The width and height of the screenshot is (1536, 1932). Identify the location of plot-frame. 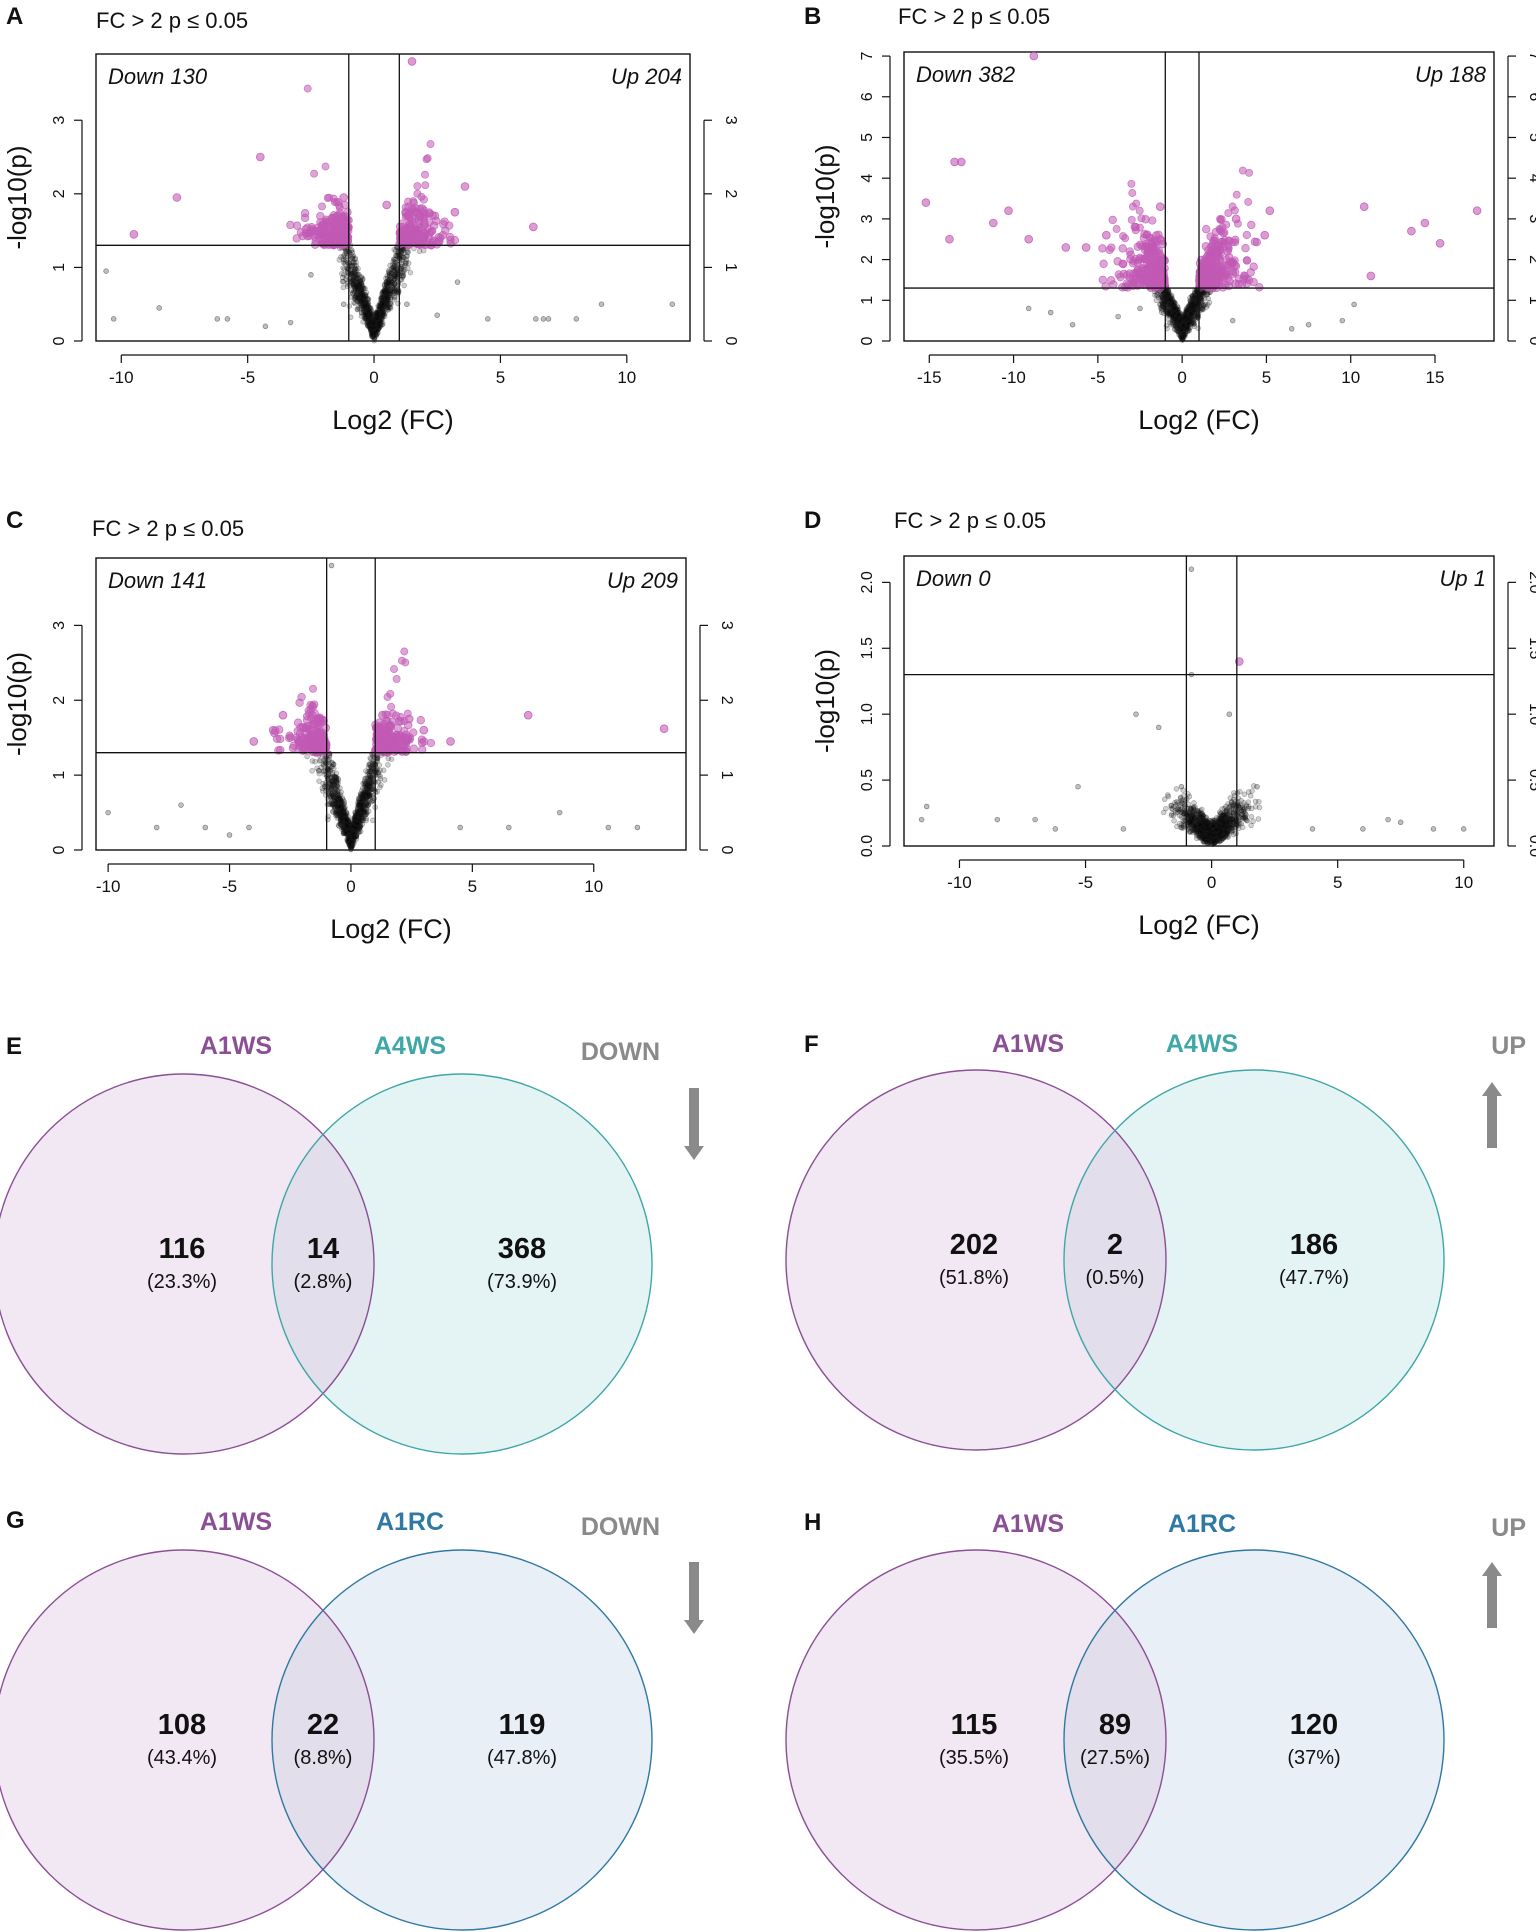
(1199, 701).